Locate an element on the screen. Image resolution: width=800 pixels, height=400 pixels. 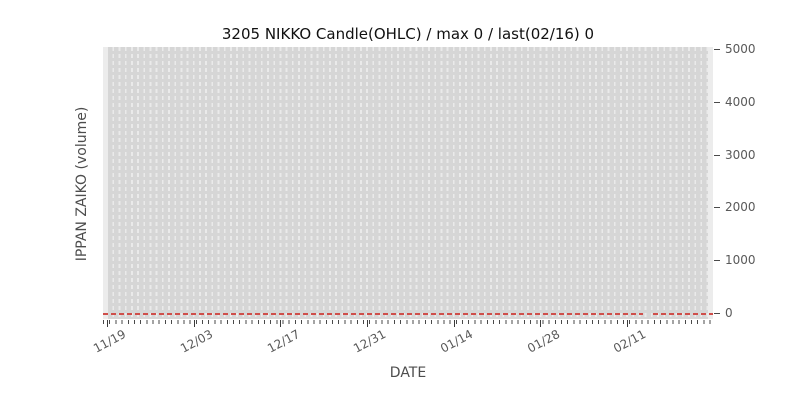
x-tick-label: 01/14 is located at coordinates (457, 341).